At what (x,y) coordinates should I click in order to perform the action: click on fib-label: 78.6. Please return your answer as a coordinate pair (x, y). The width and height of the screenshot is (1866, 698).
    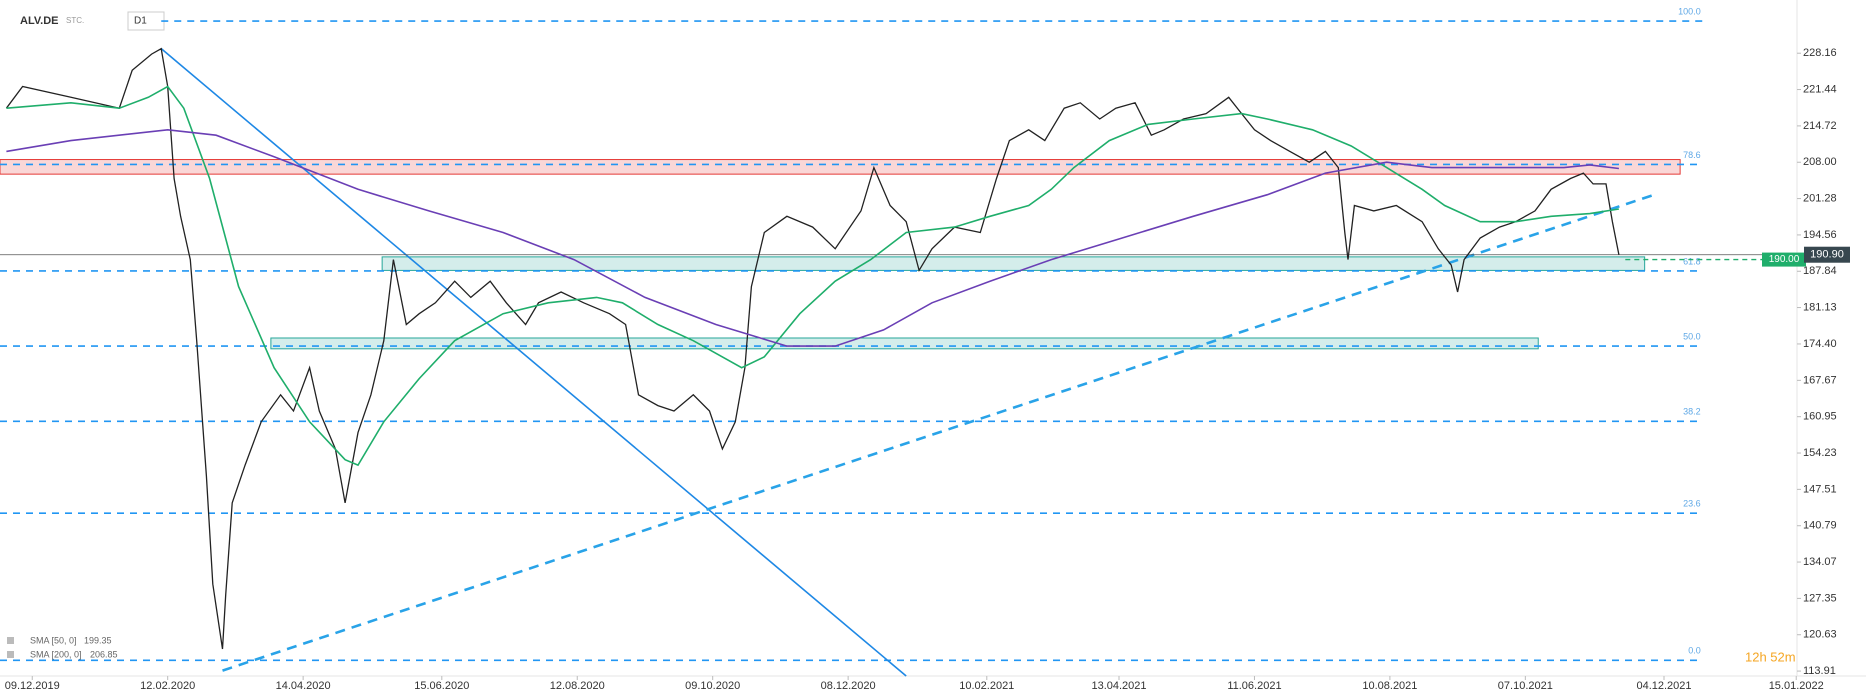
    Looking at the image, I should click on (1692, 155).